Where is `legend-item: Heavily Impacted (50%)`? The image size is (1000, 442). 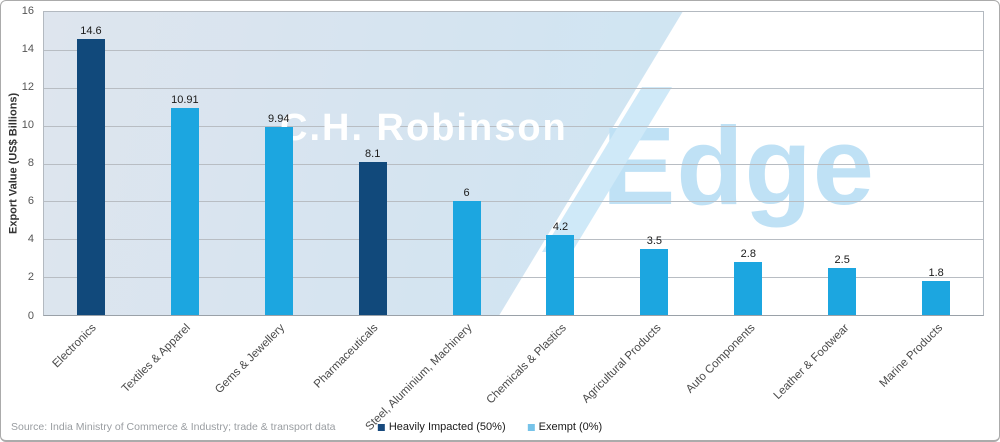
legend-item: Heavily Impacted (50%) is located at coordinates (441, 427).